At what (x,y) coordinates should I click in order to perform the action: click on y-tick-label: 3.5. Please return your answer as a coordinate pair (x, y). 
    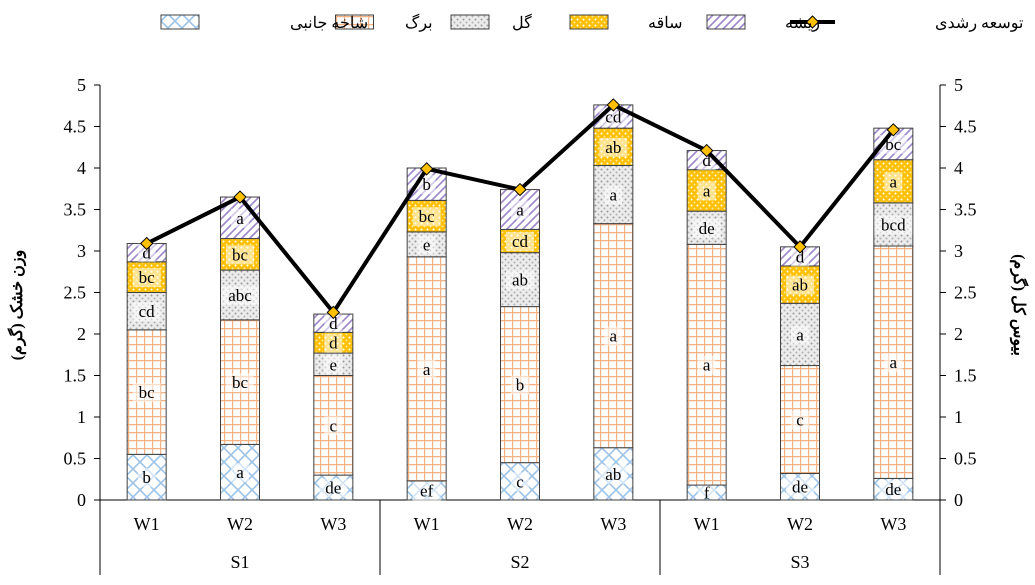
    Looking at the image, I should click on (75, 210).